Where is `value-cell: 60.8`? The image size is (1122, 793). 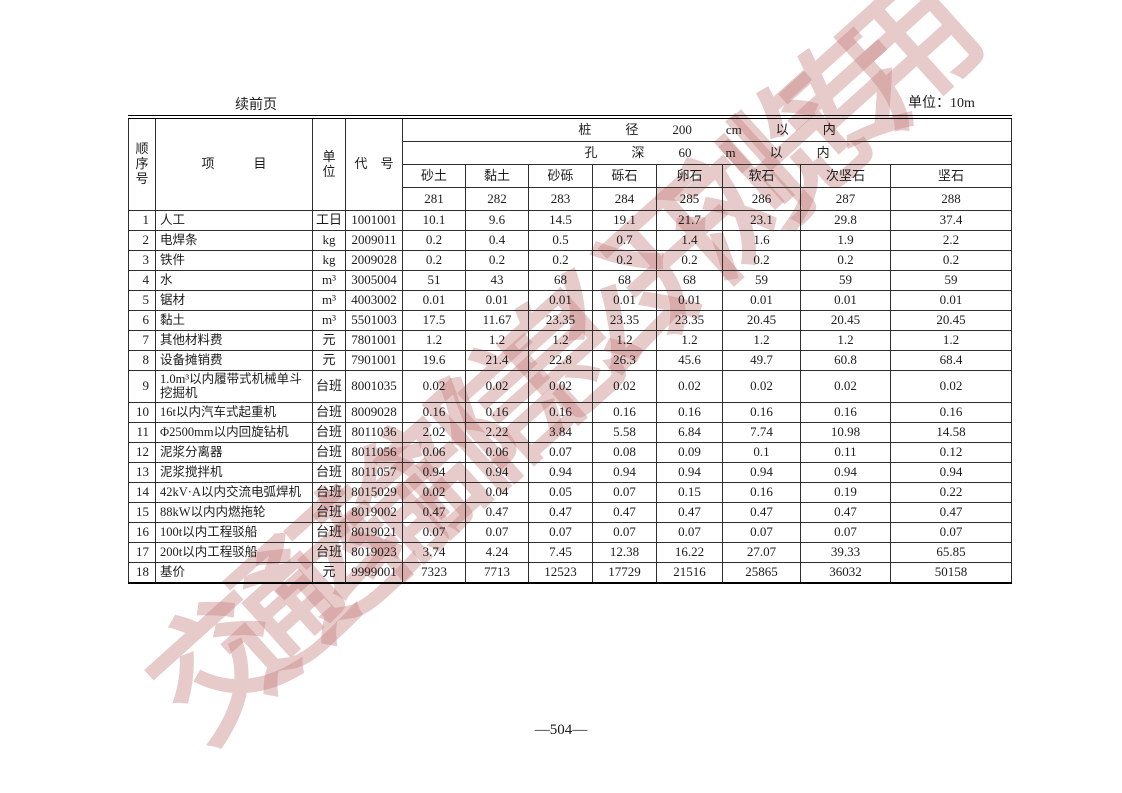
value-cell: 60.8 is located at coordinates (845, 360).